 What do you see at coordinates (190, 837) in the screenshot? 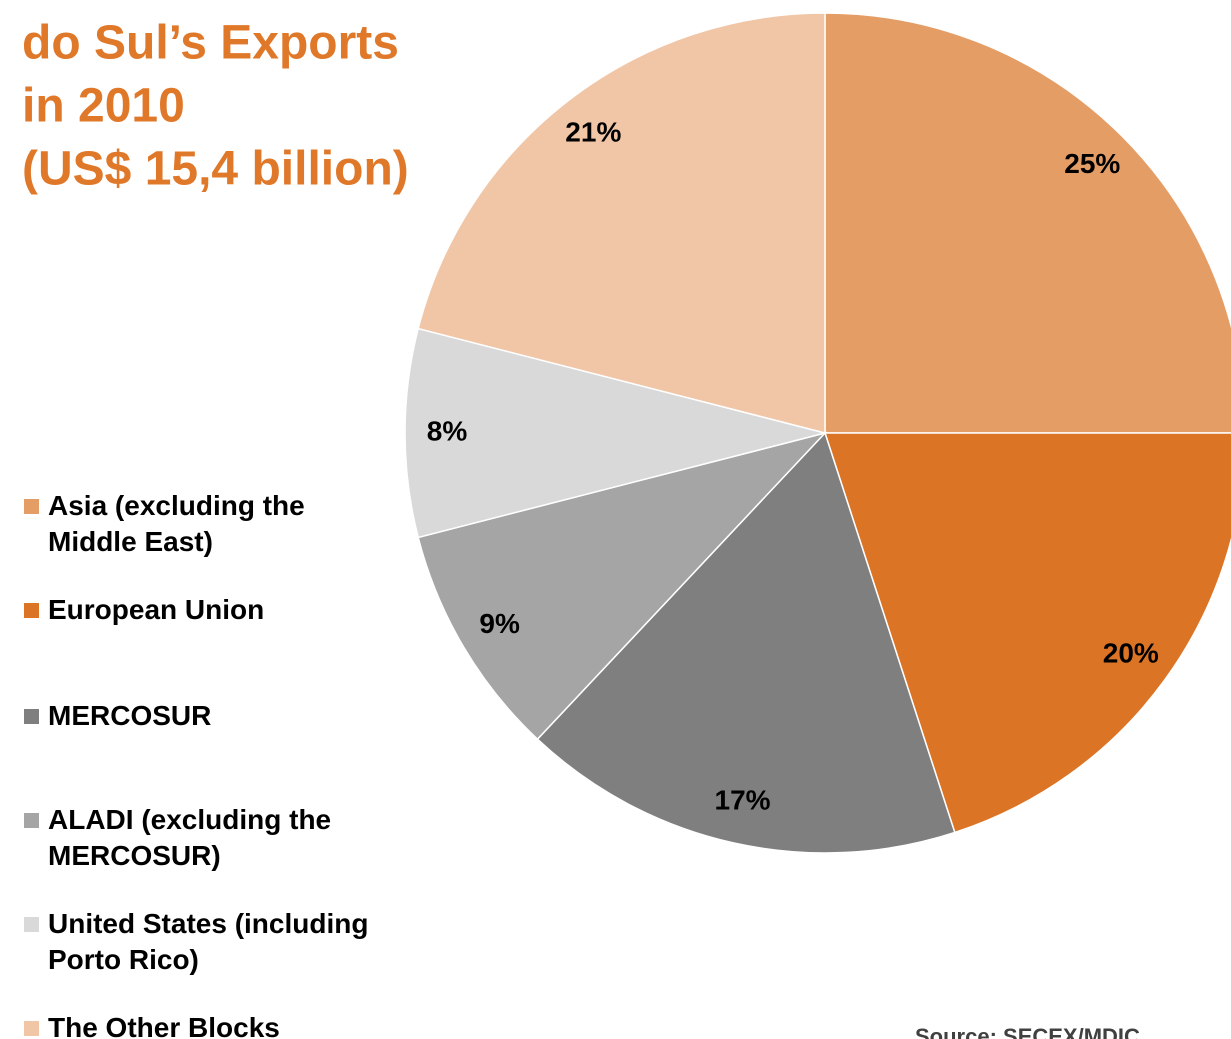
I see `legend-label: ALADI (excluding the MERCOSUR)` at bounding box center [190, 837].